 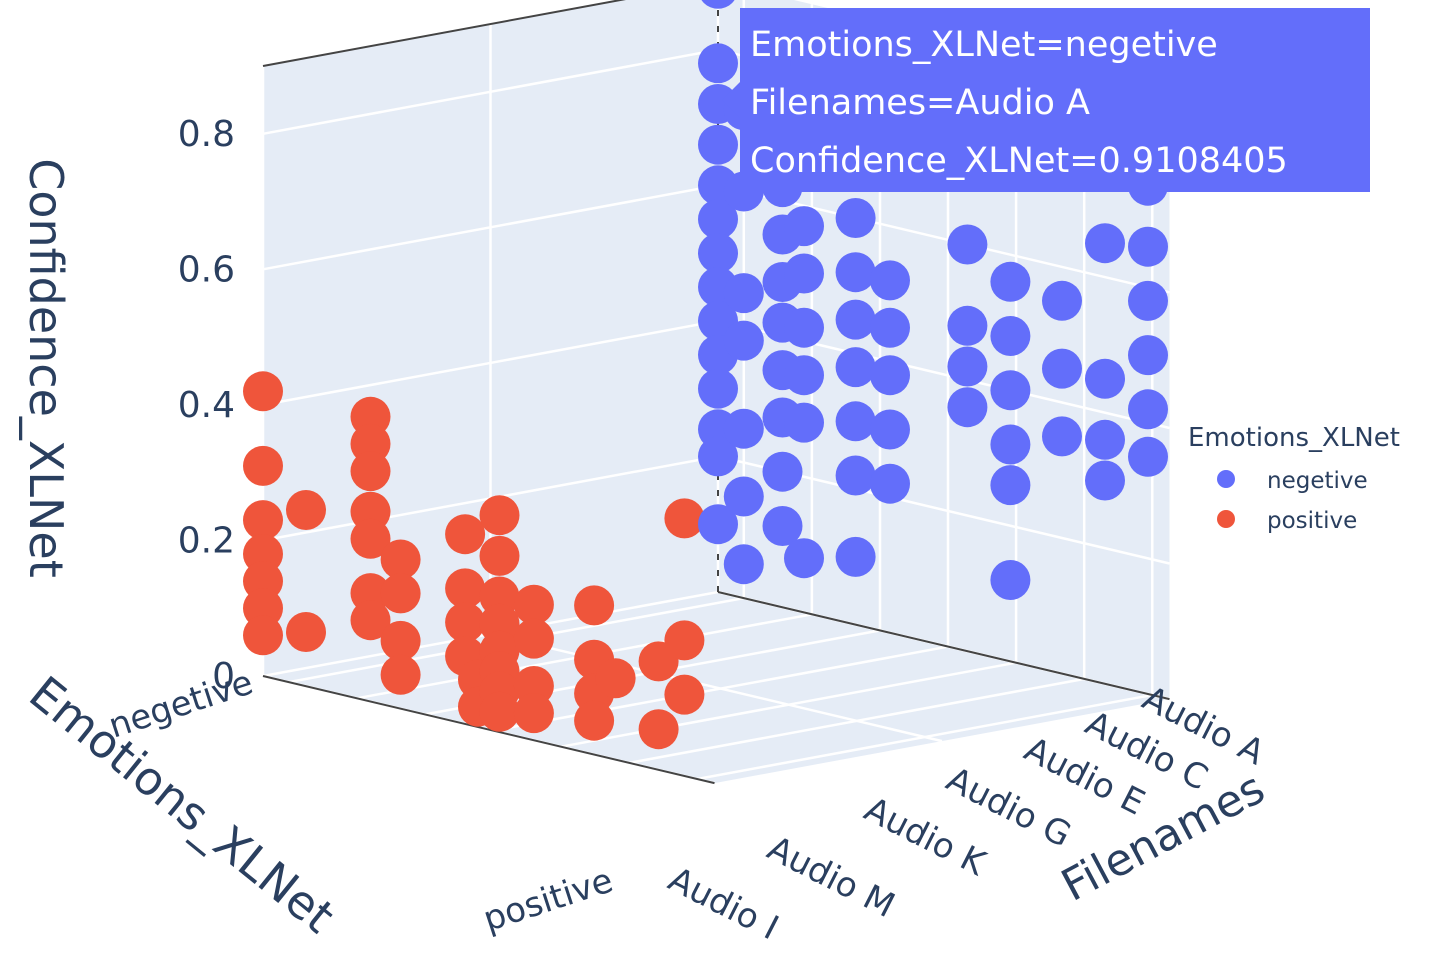 I want to click on legend-marker-negetive, so click(x=1226, y=479).